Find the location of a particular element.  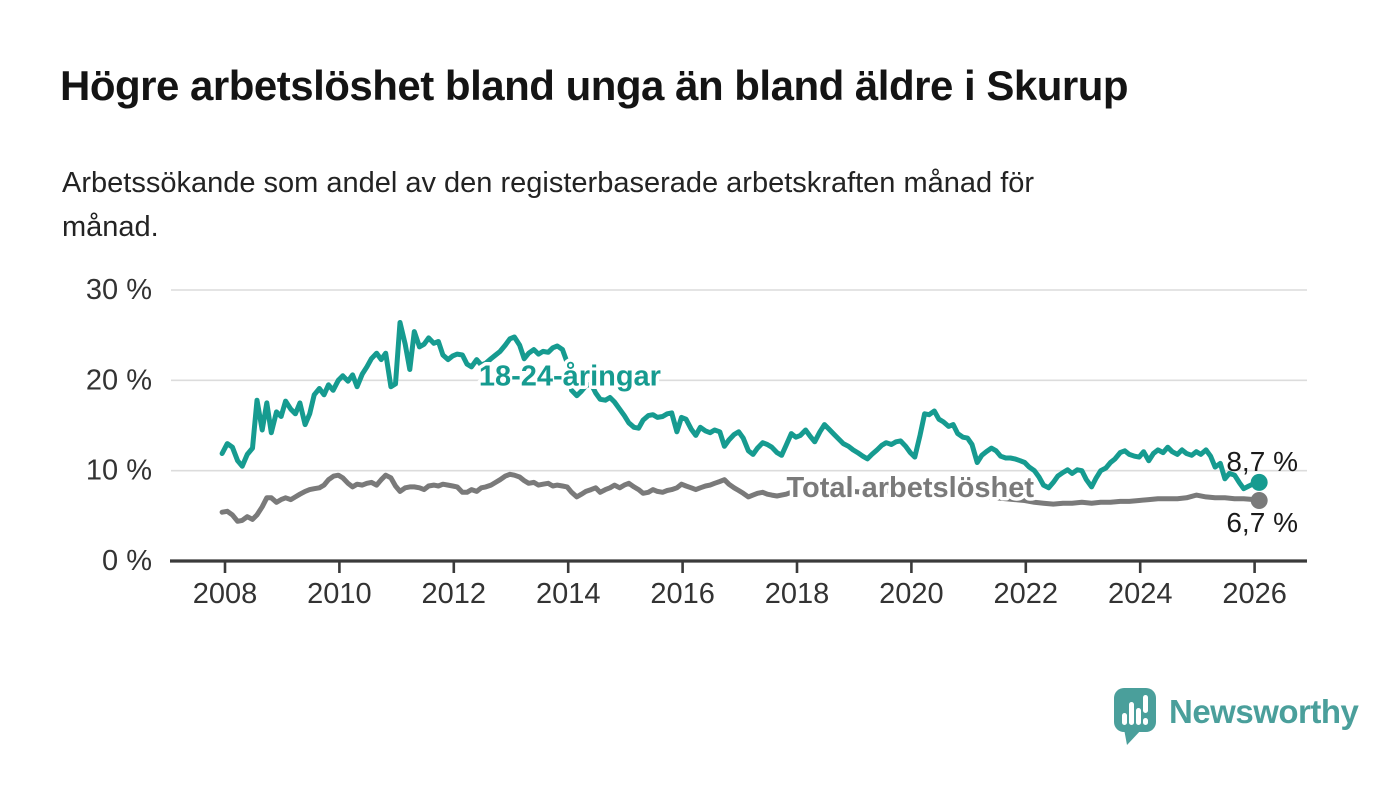

x-tick-label-2024: 2024 is located at coordinates (1140, 594).